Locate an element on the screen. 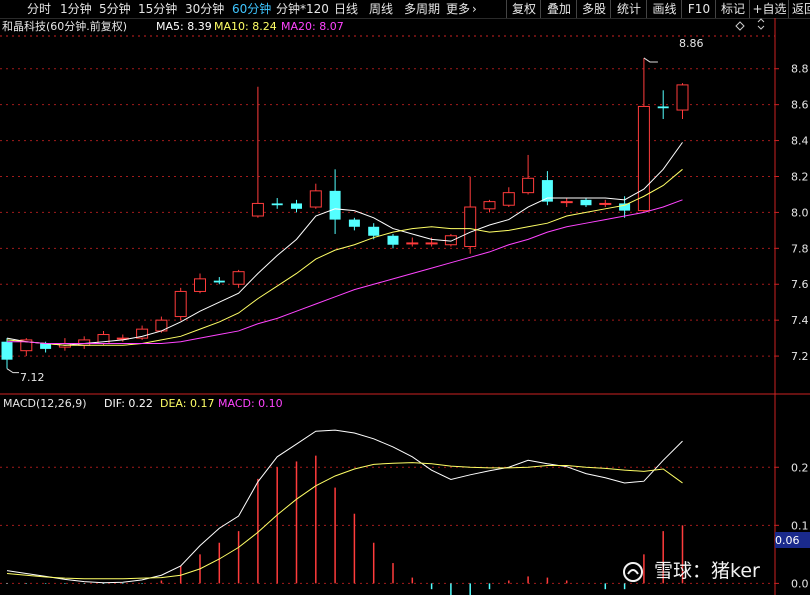  xueqiu-logo-icon is located at coordinates (633, 571).